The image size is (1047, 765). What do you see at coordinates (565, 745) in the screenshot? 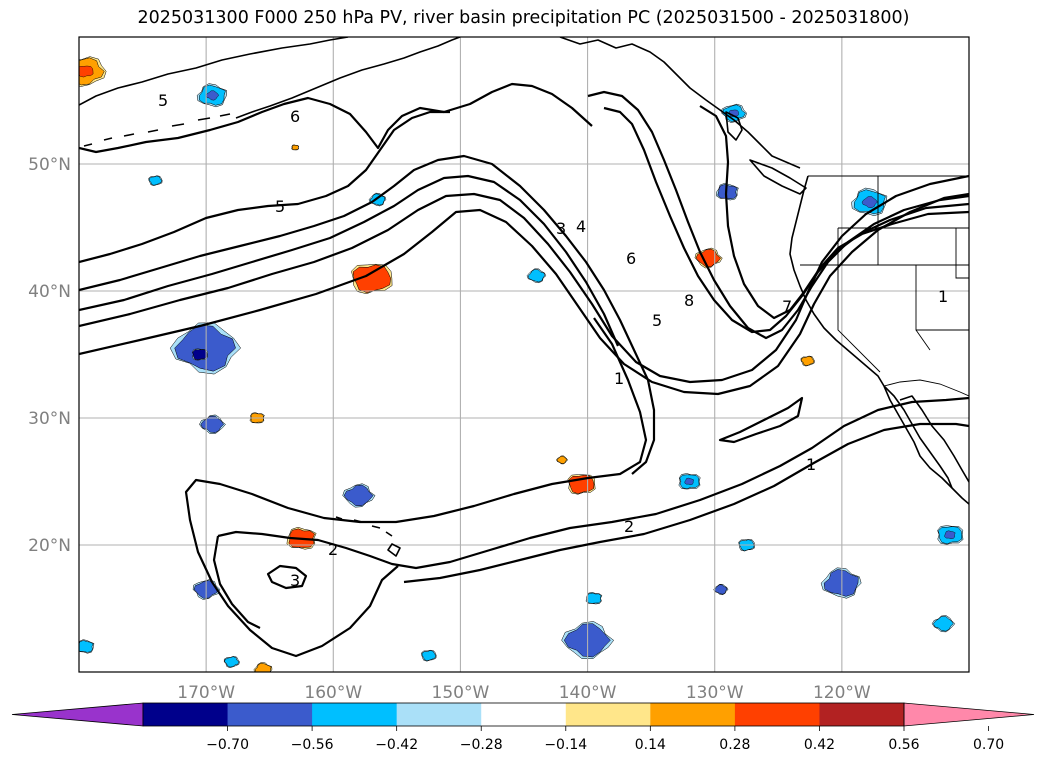
I see `colorbar-tick-label: −0.14` at bounding box center [565, 745].